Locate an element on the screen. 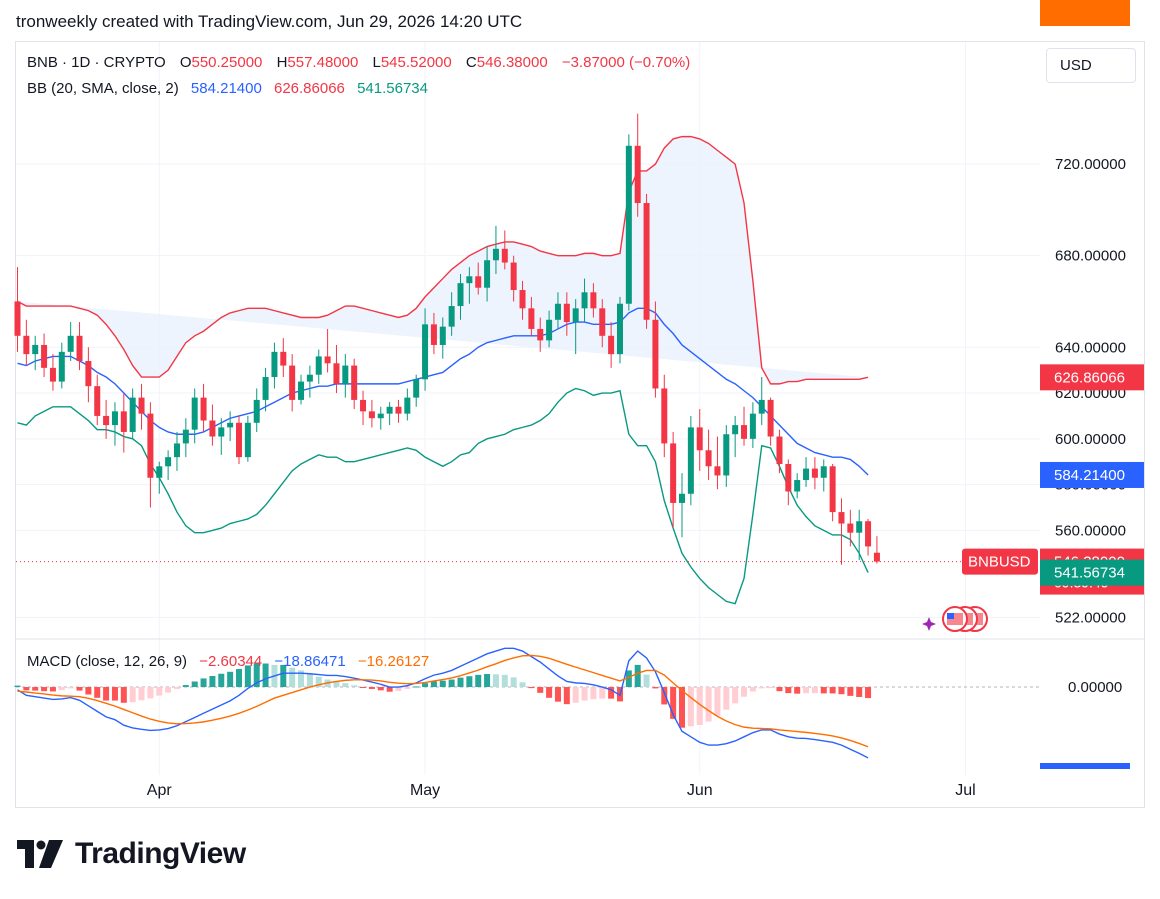 The height and width of the screenshot is (899, 1160). macd-line-value: −18.86471 is located at coordinates (310, 661).